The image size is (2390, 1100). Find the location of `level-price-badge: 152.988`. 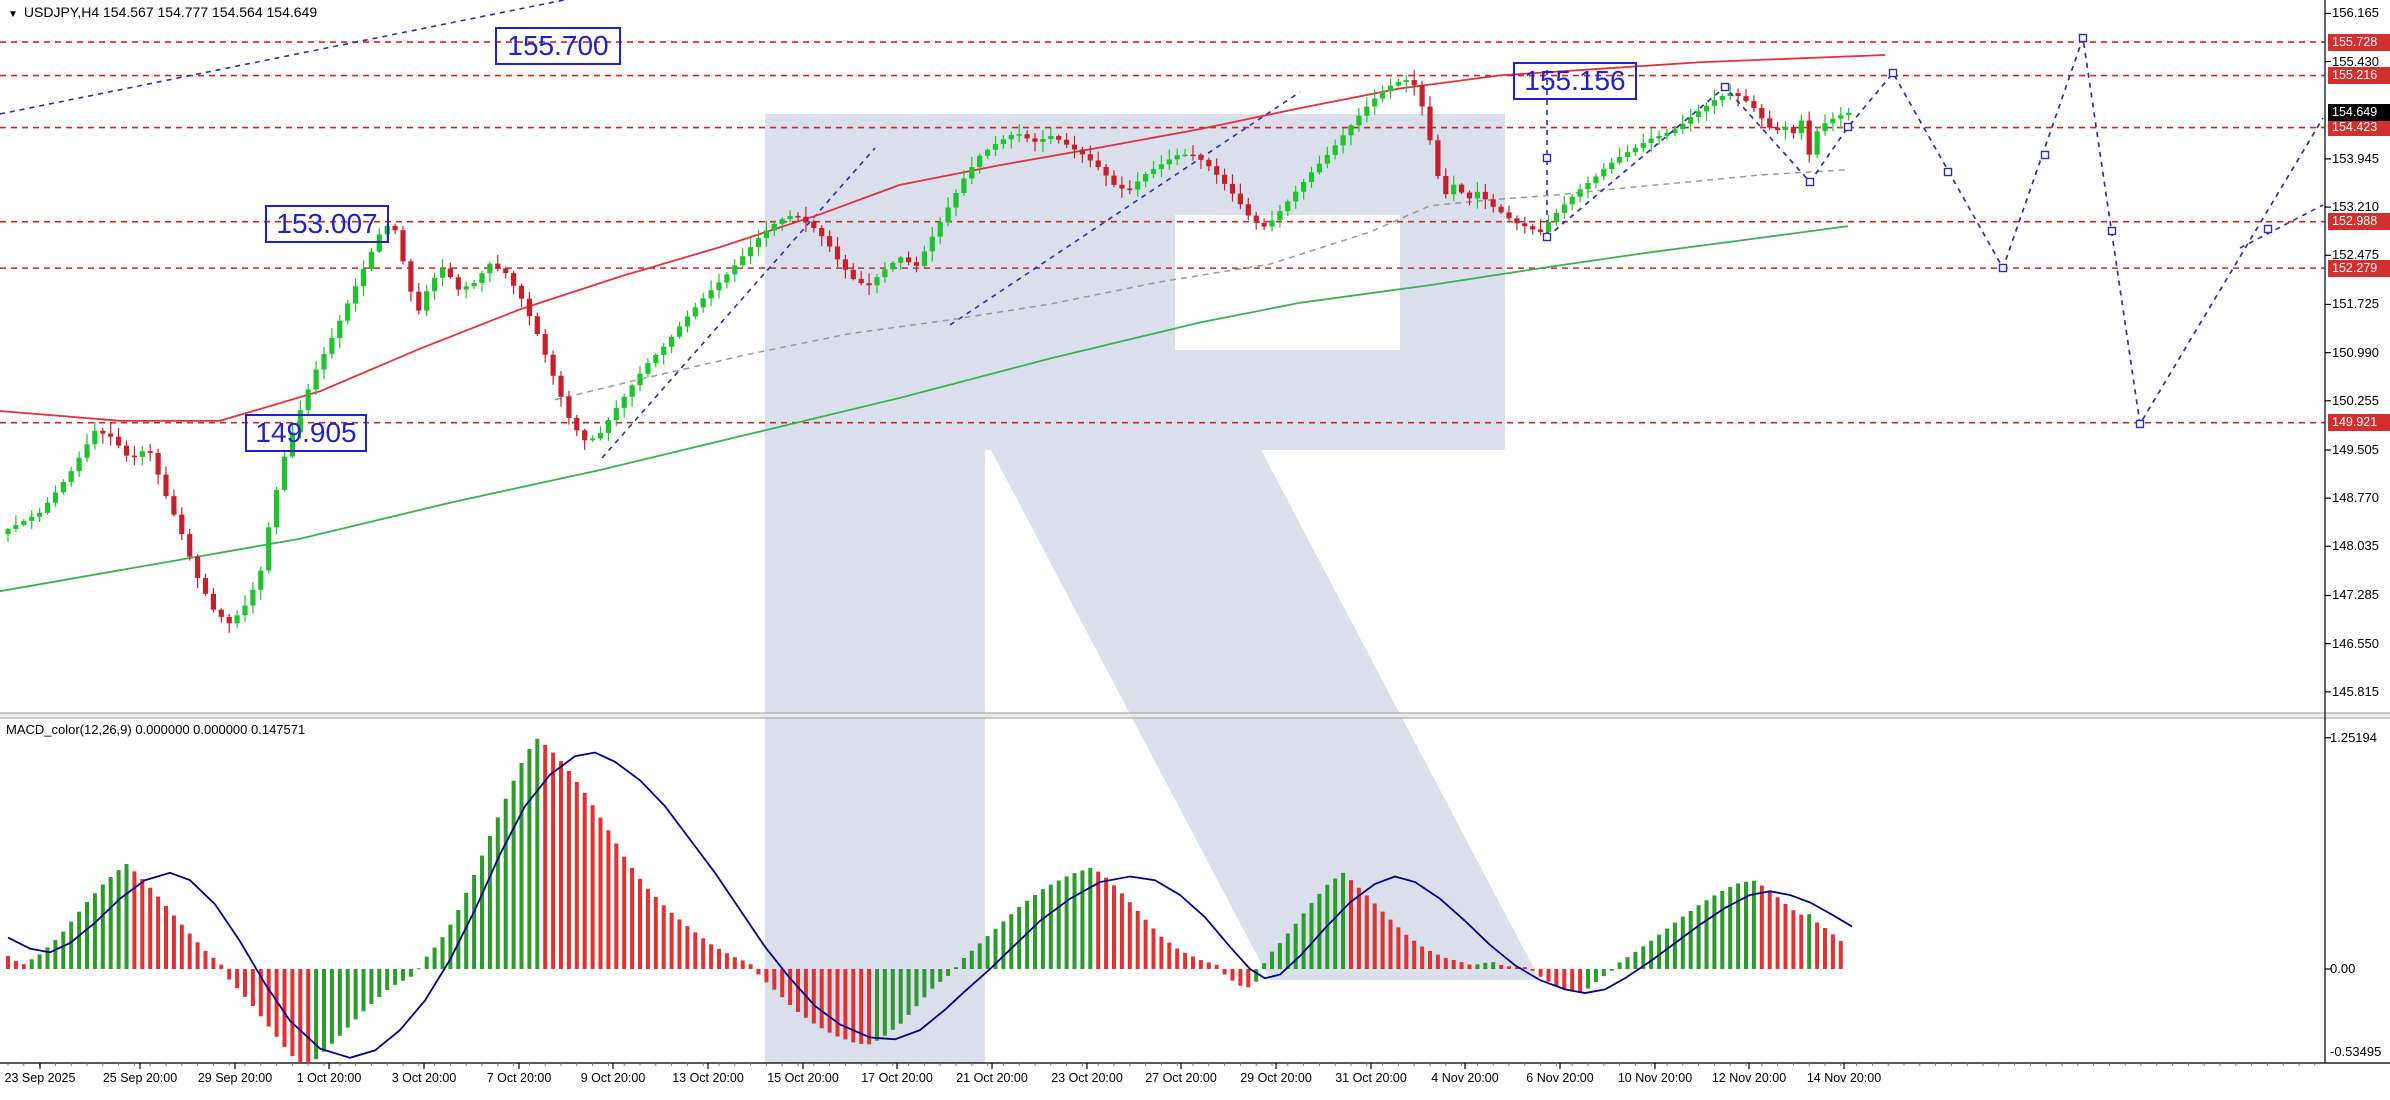

level-price-badge: 152.988 is located at coordinates (2359, 222).